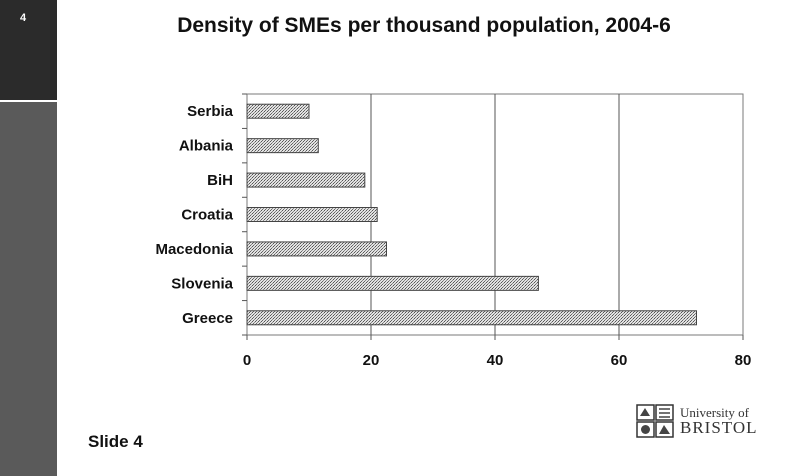 The width and height of the screenshot is (788, 476). What do you see at coordinates (495, 360) in the screenshot?
I see `x-tick-label: 40` at bounding box center [495, 360].